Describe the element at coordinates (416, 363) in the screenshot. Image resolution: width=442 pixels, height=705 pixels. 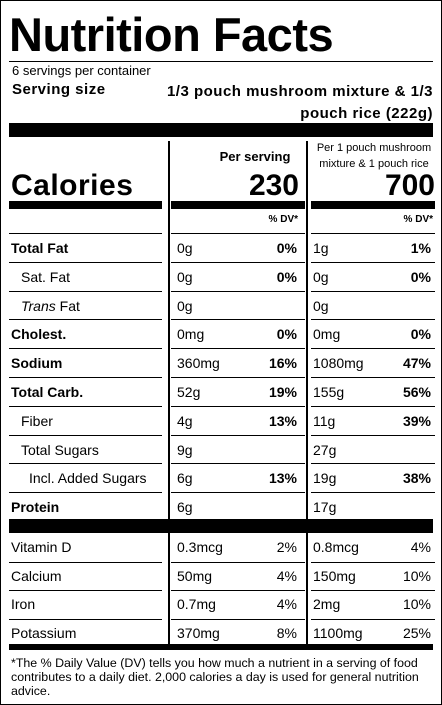
I see `dv-per-pouch: 47%` at that location.